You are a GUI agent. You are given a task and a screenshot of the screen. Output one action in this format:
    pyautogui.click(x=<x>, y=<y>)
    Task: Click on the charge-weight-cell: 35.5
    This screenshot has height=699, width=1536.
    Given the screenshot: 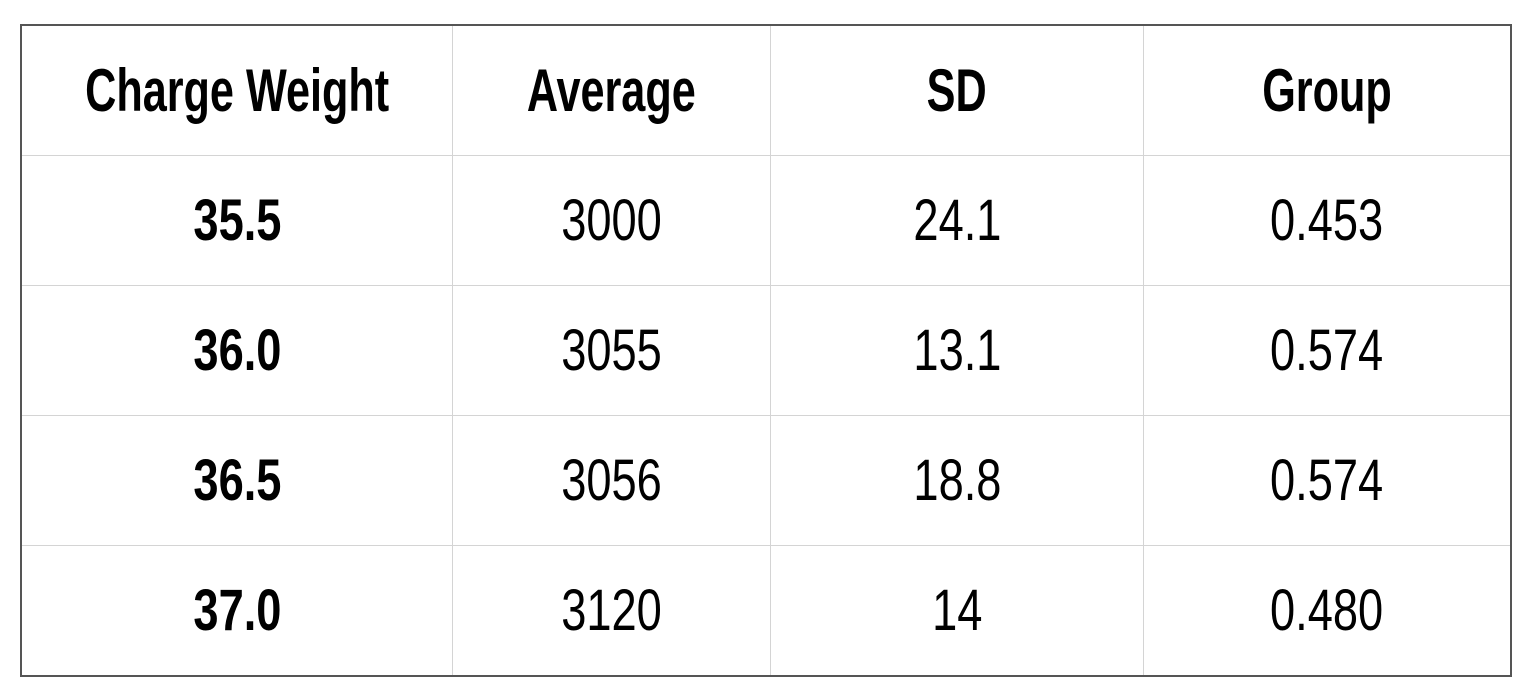 What is the action you would take?
    pyautogui.click(x=236, y=220)
    